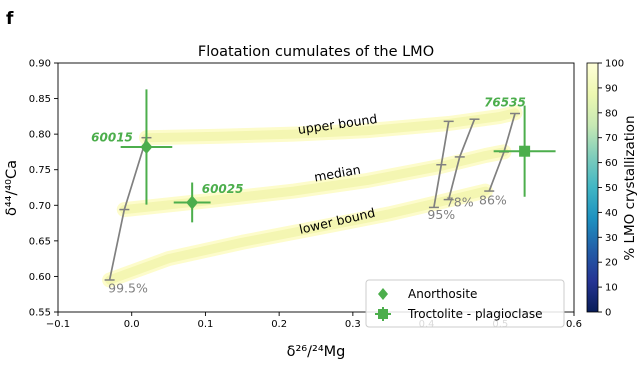 Image resolution: width=643 pixels, height=381 pixels. I want to click on legend: Anorthosite Troctolite - plagioclase, so click(465, 303).